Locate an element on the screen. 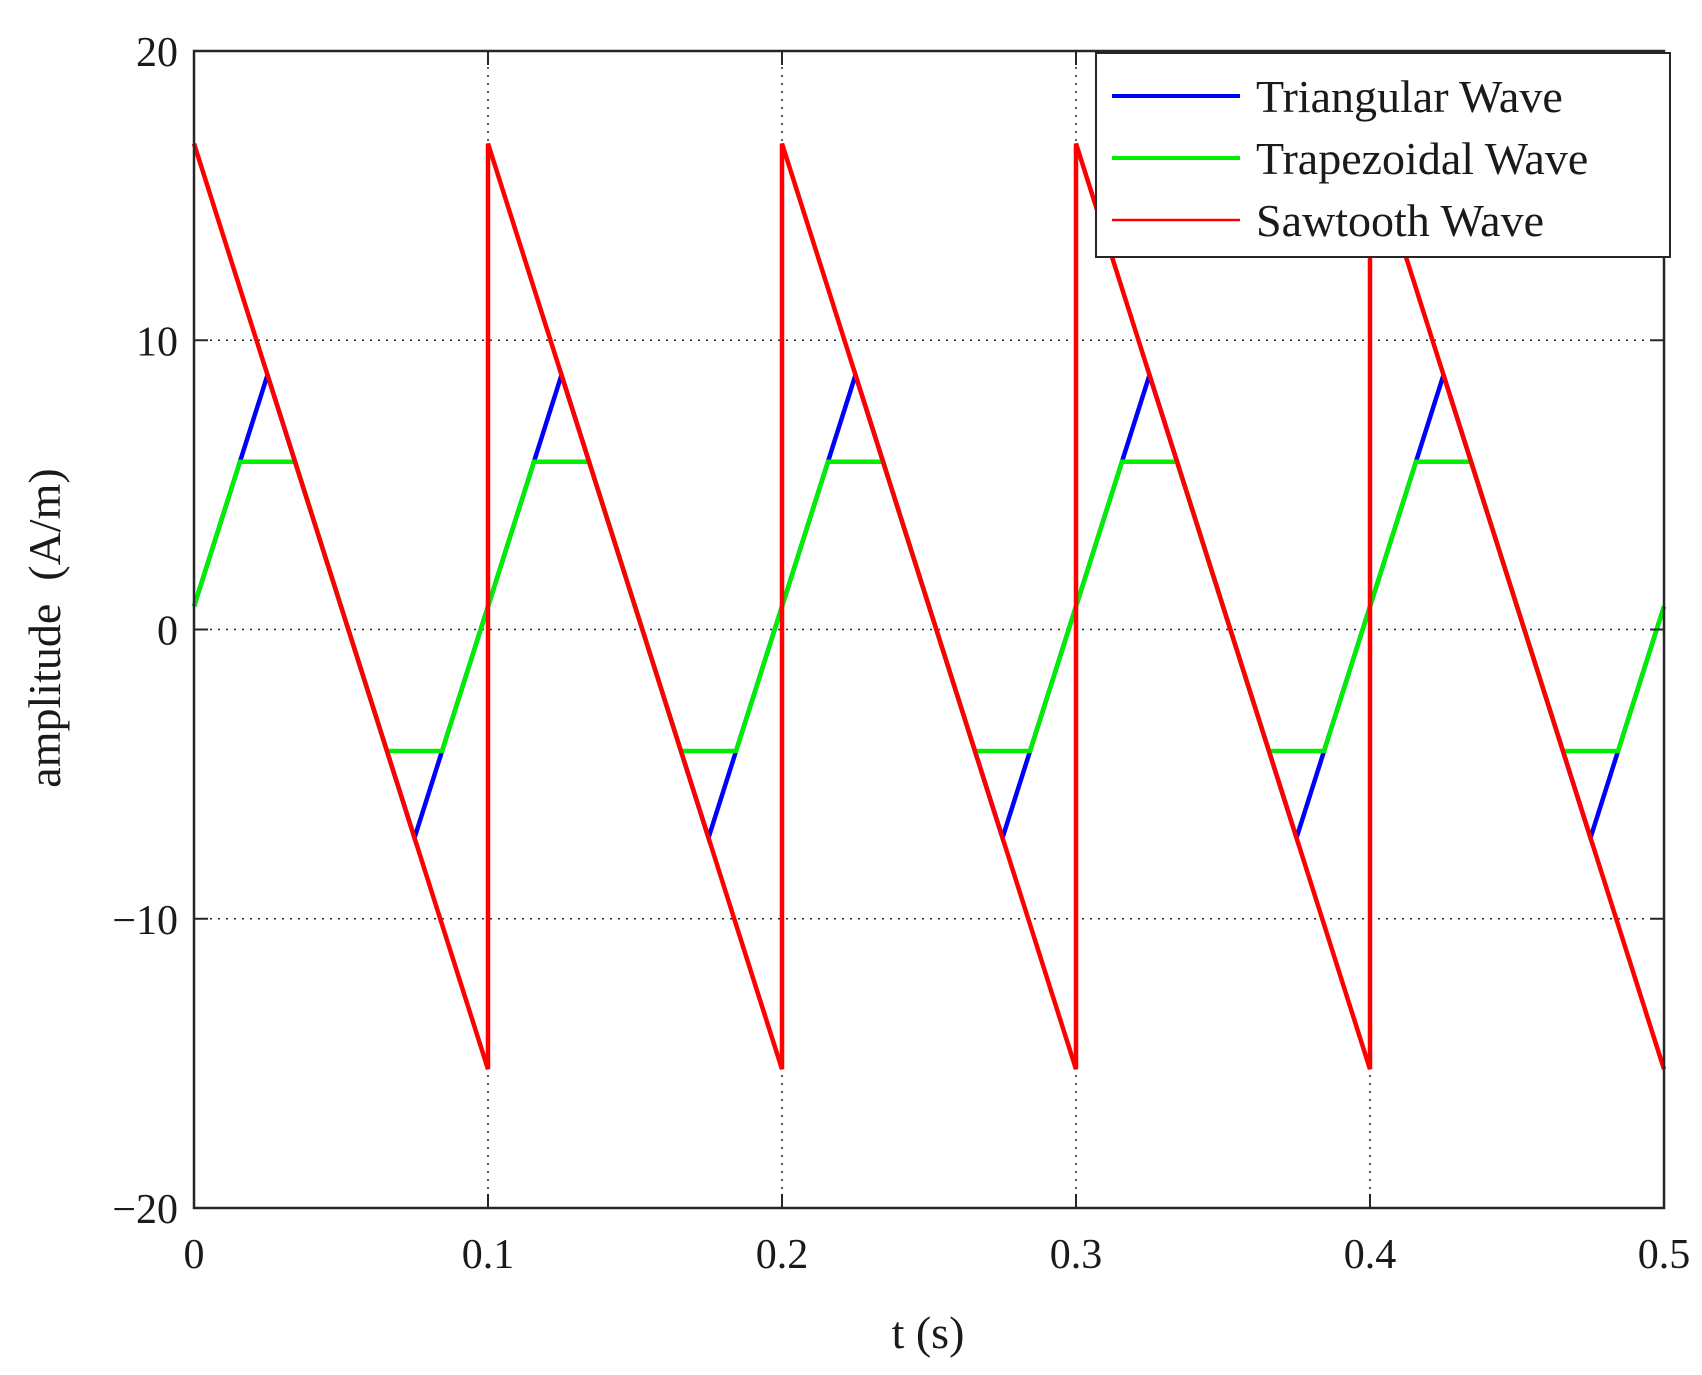 Image resolution: width=1702 pixels, height=1375 pixels. y-tick-label: −10 is located at coordinates (145, 921).